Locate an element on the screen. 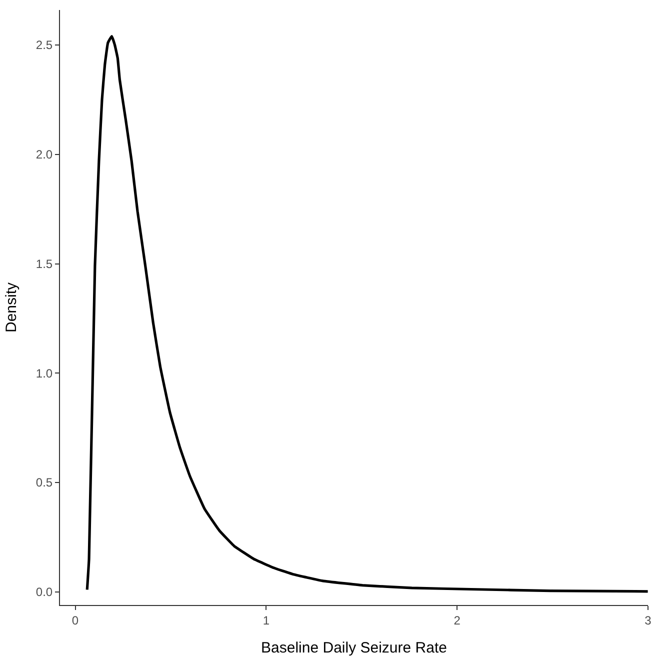  x-tick-label: 0 is located at coordinates (75, 620).